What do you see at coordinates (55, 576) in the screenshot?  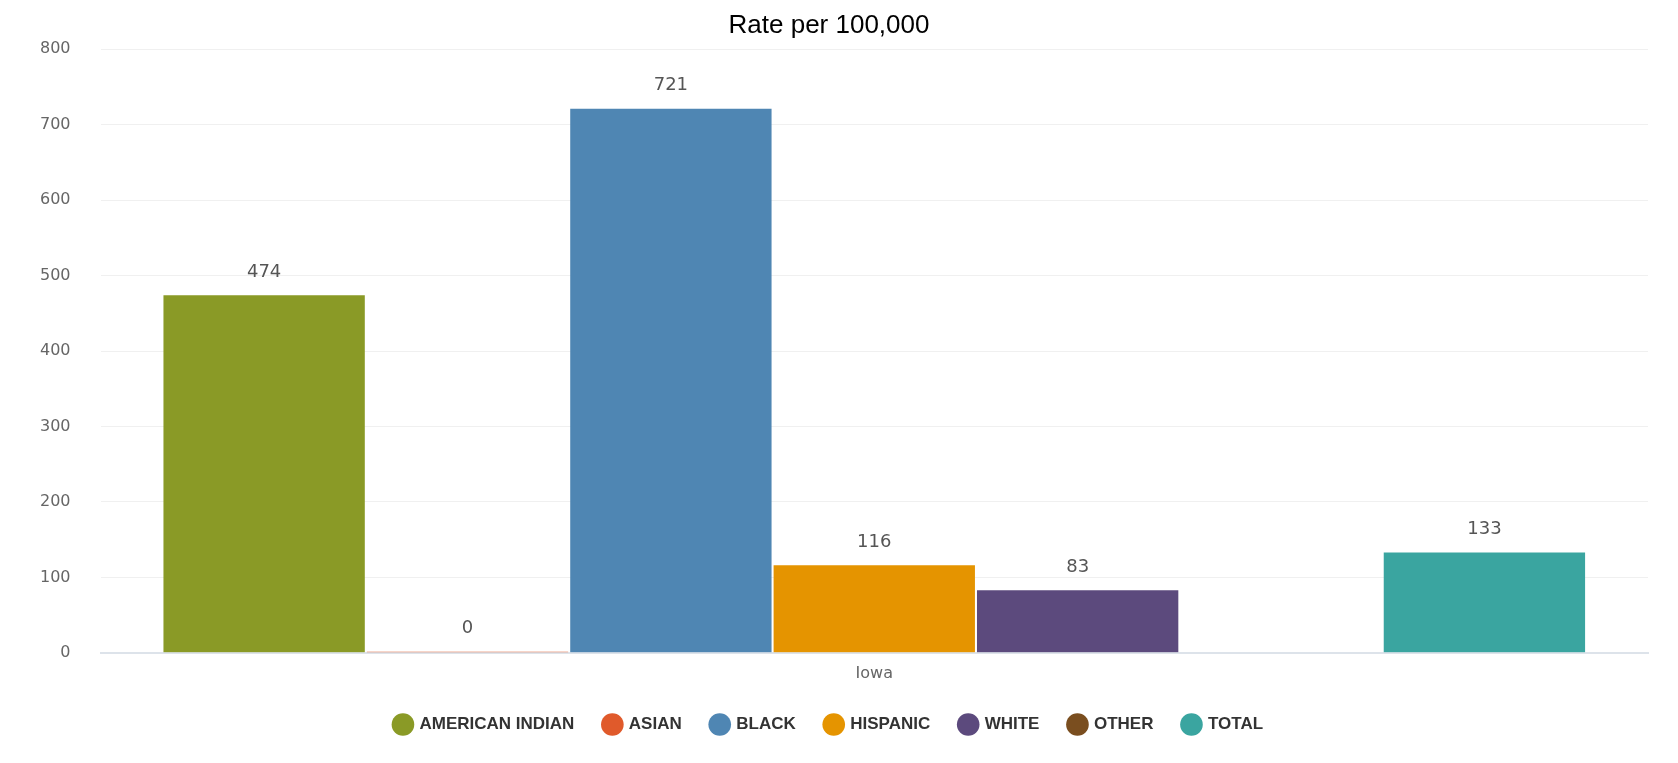 I see `y-tick-label: 100` at bounding box center [55, 576].